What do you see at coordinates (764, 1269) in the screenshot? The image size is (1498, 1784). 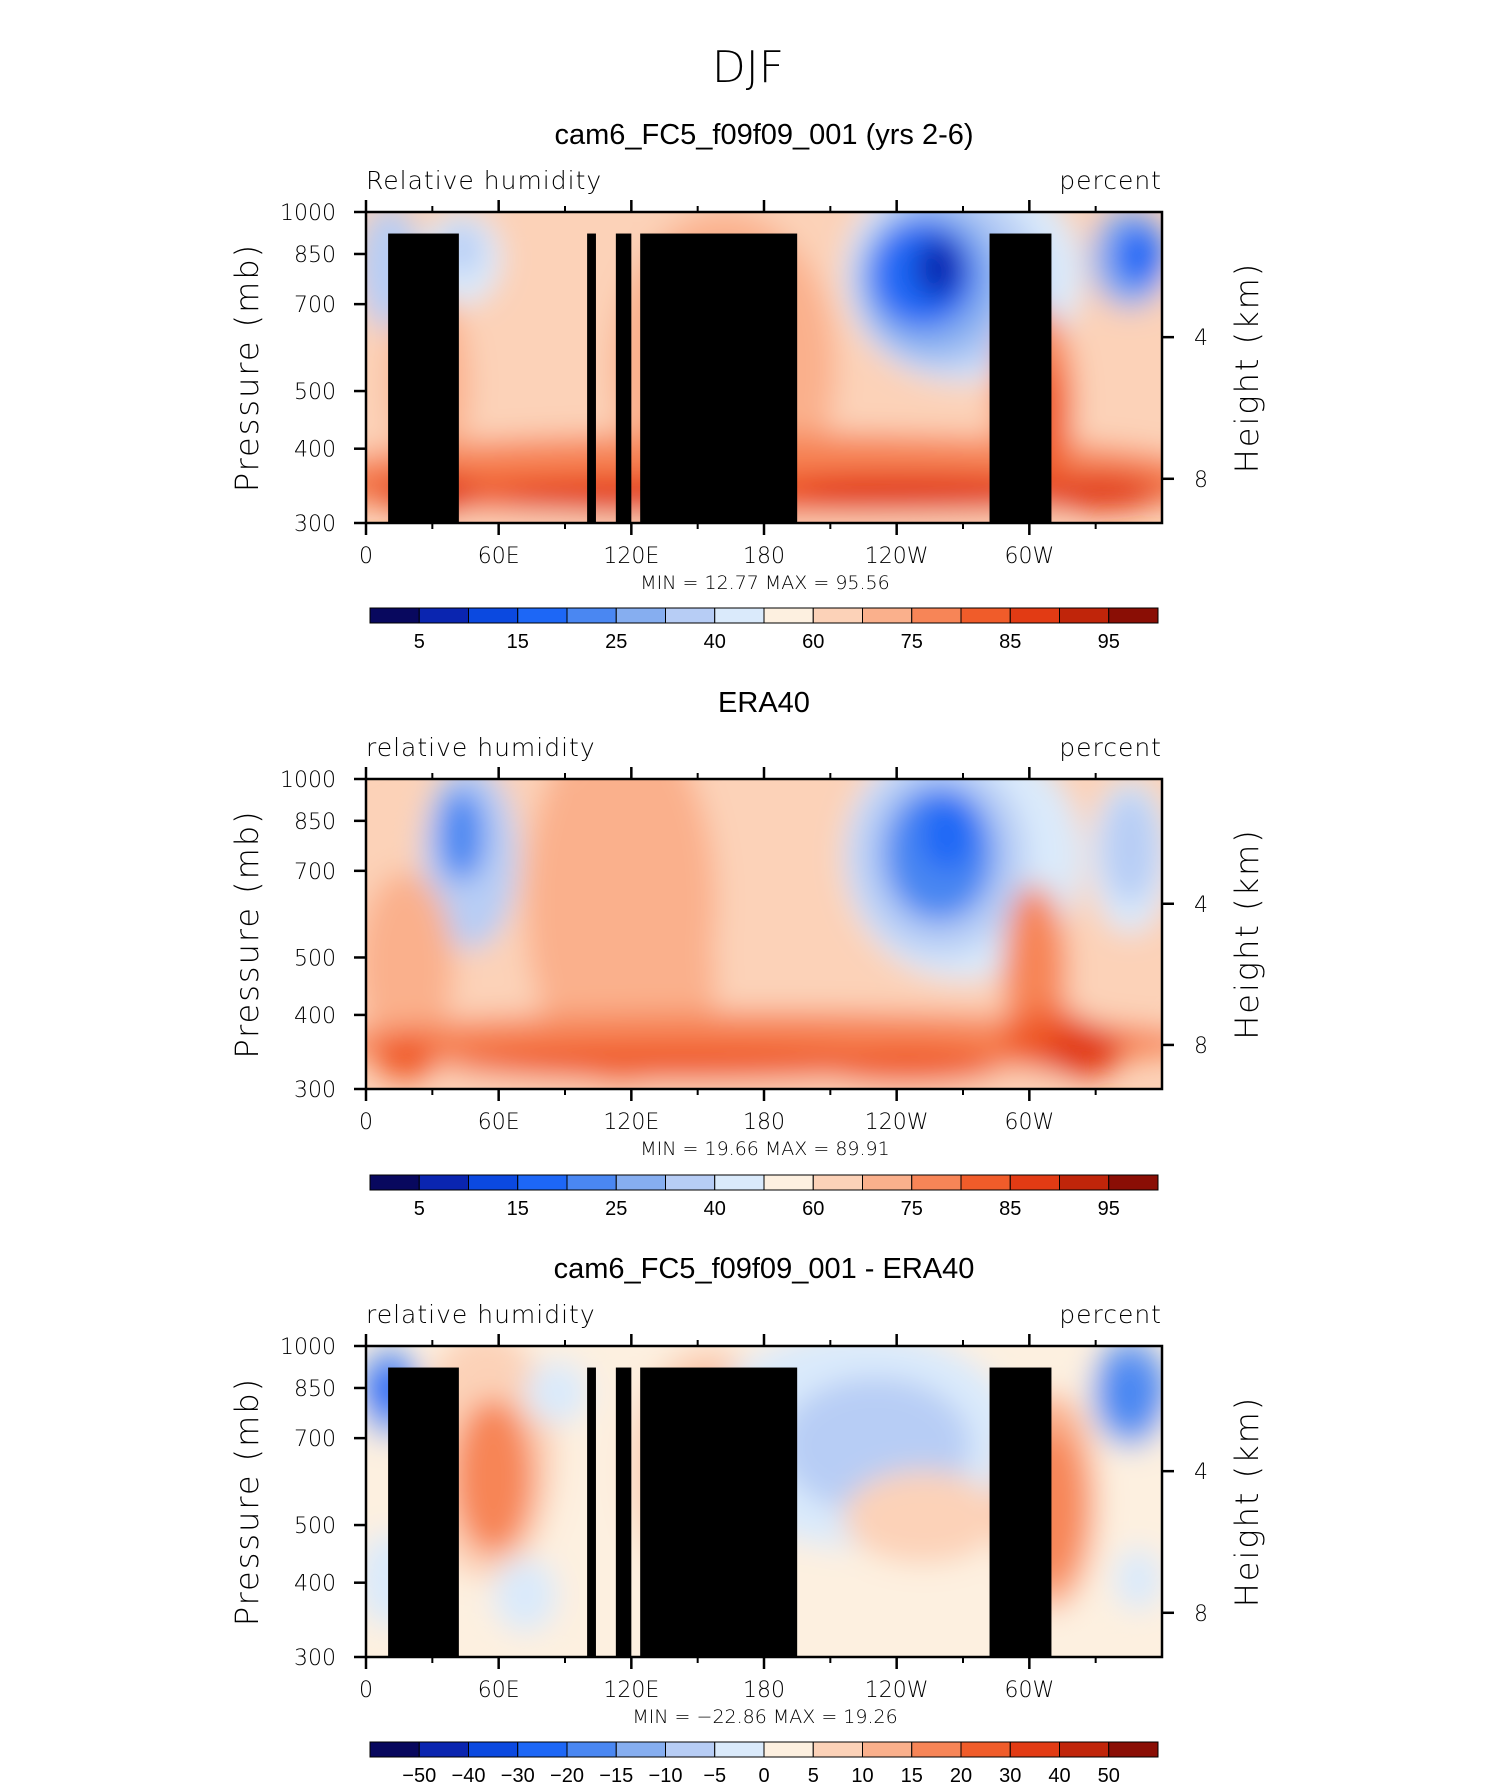 I see `panel-title: cam6_FC5_f09f09_001 - ERA40` at bounding box center [764, 1269].